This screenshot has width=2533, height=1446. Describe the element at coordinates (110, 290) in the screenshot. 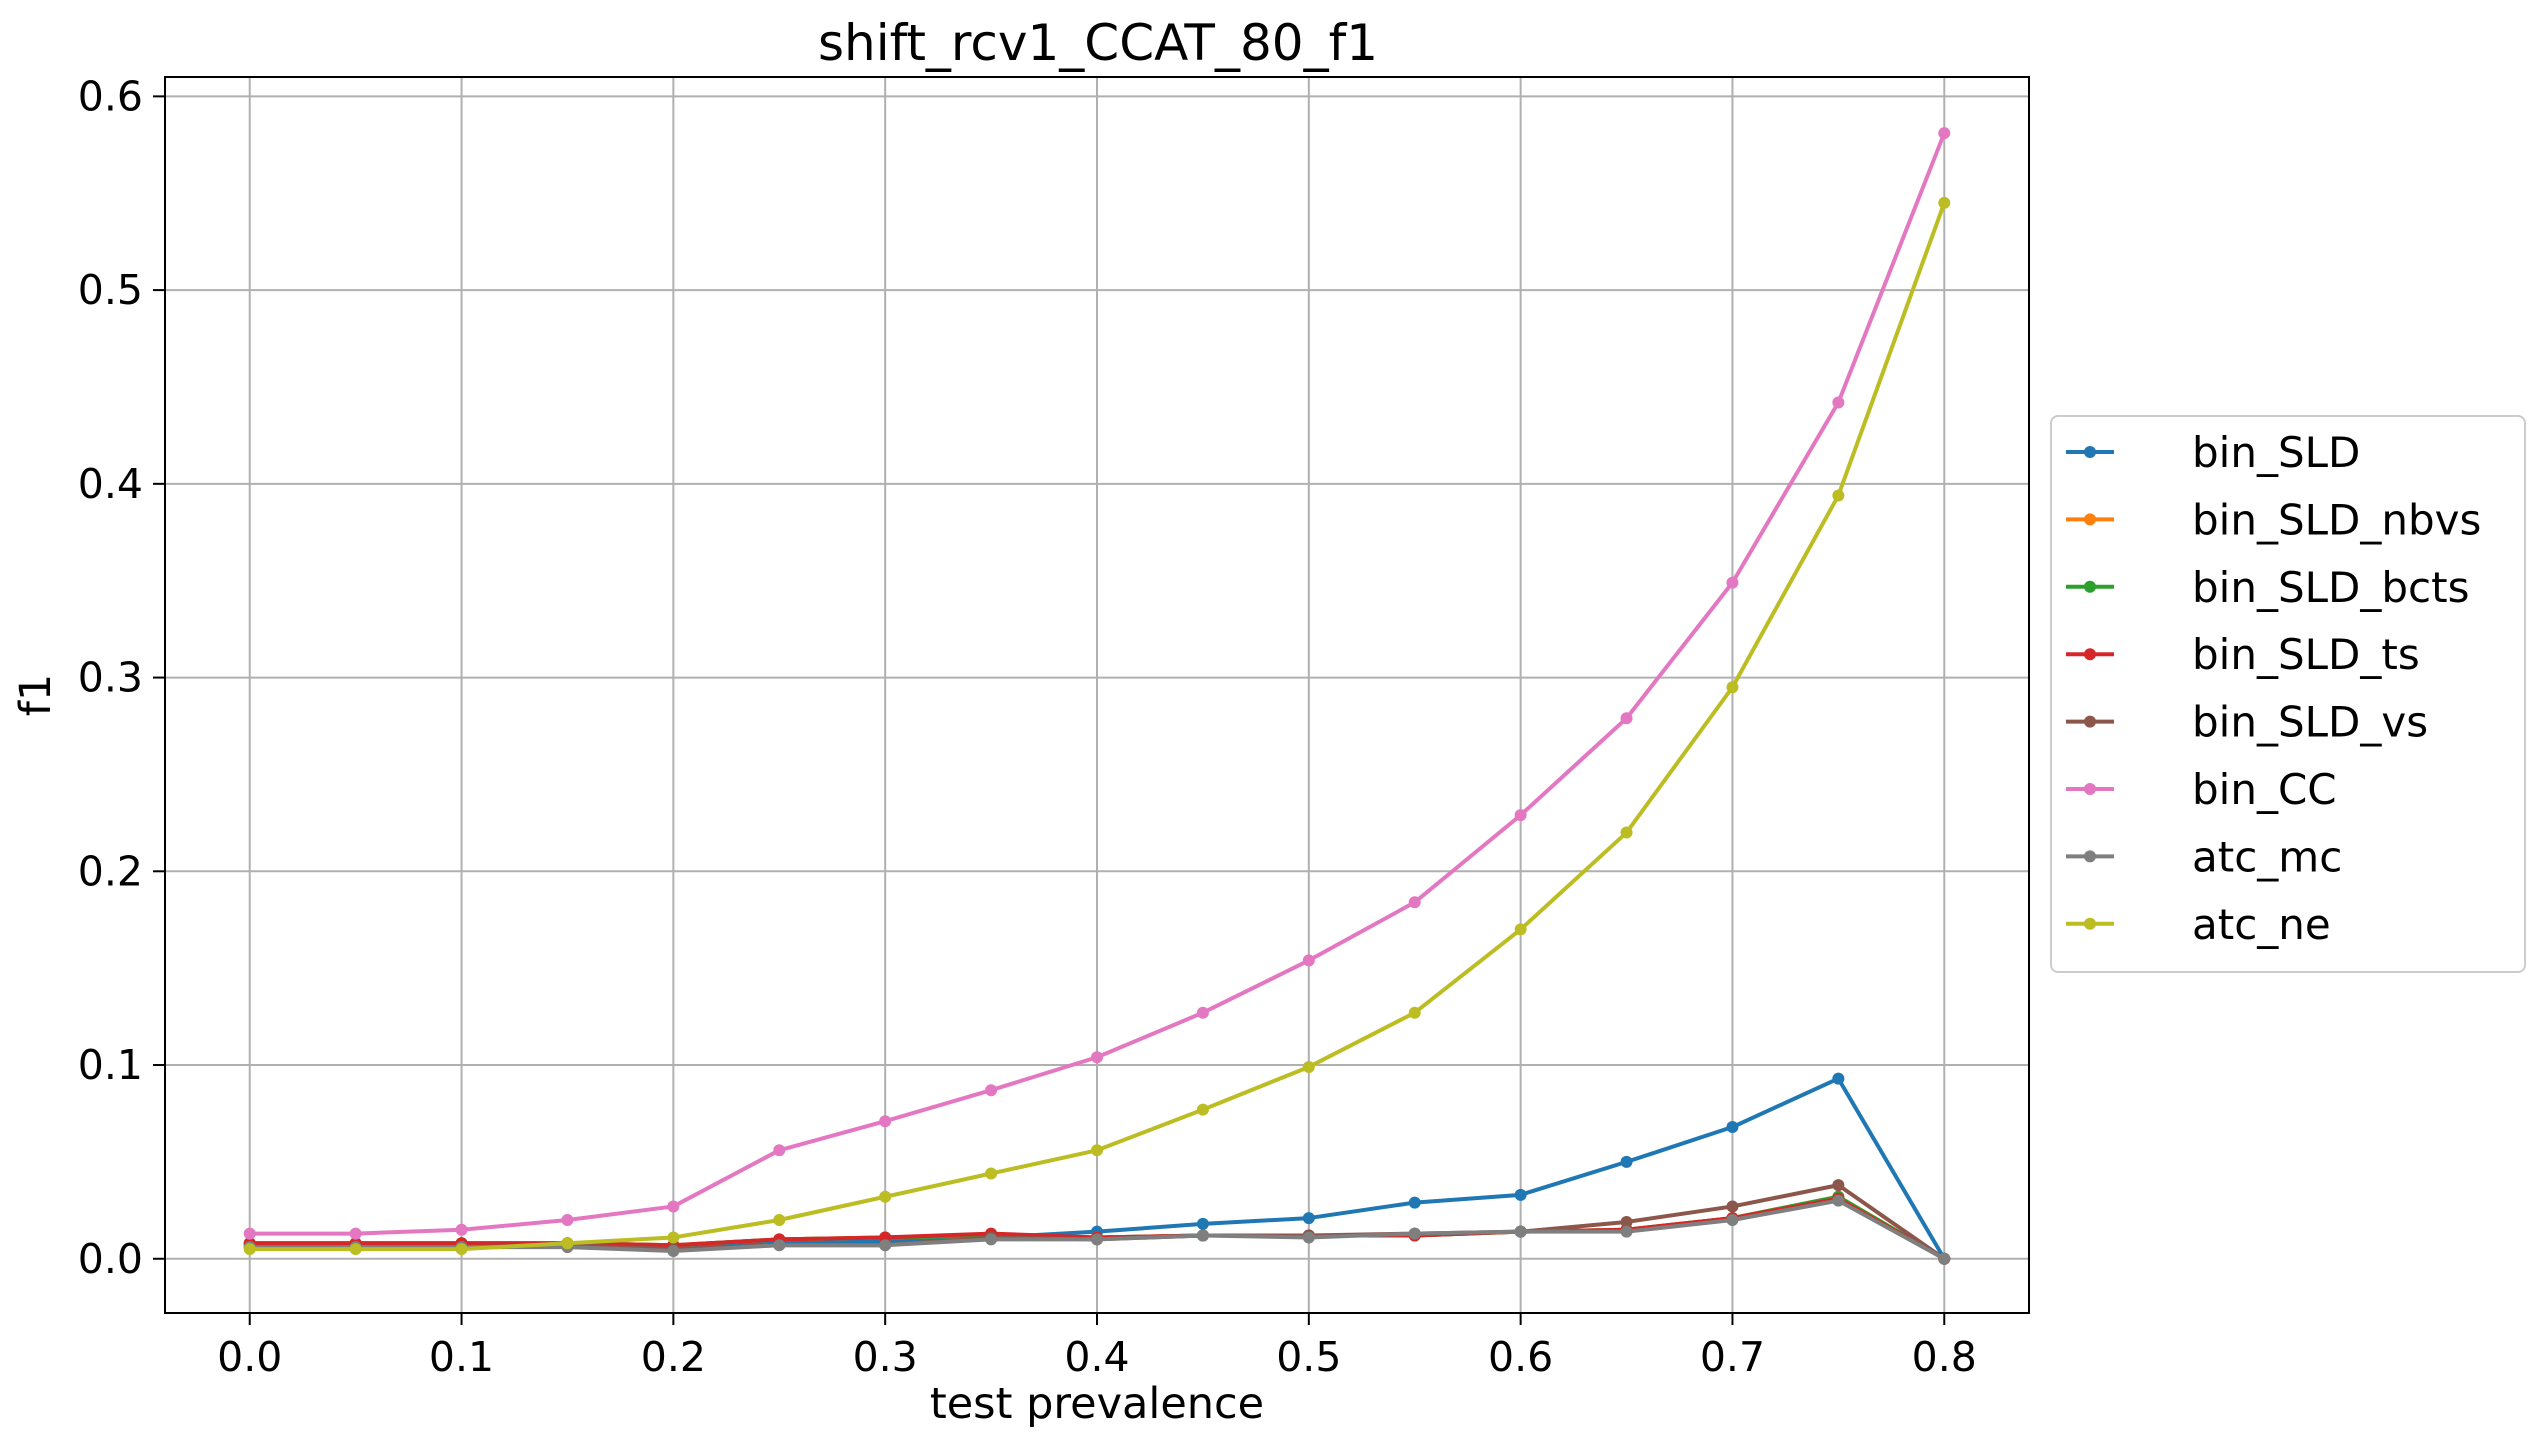

I see `y-tick-label: 0.5` at that location.